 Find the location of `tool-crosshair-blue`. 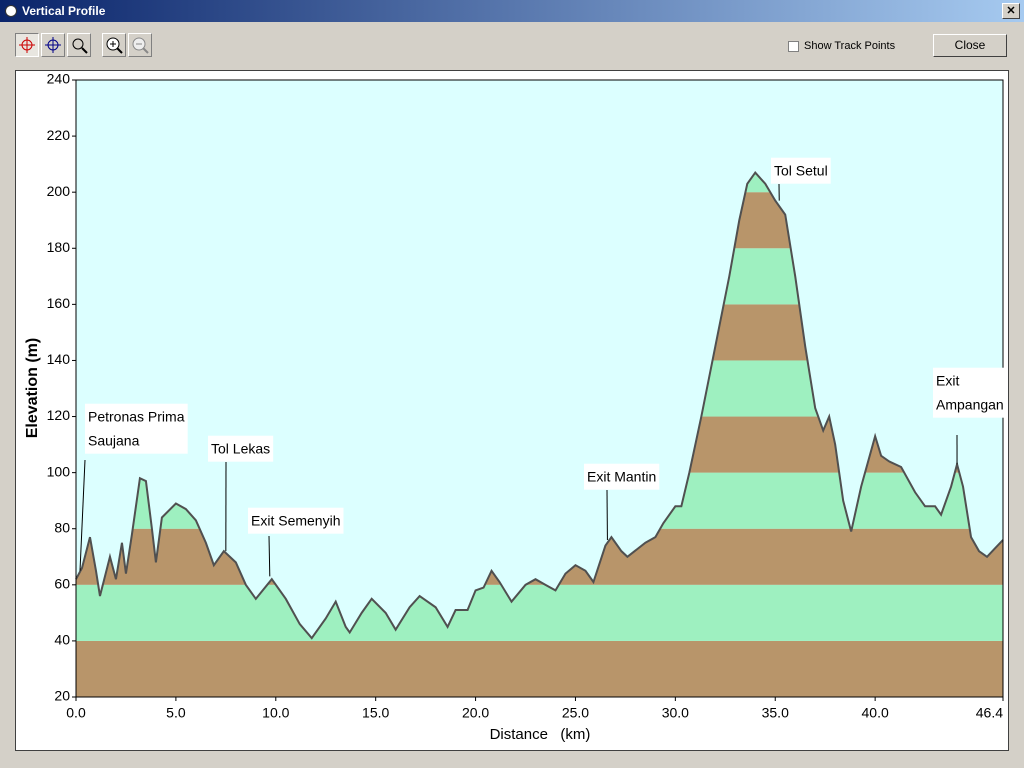

tool-crosshair-blue is located at coordinates (53, 45).